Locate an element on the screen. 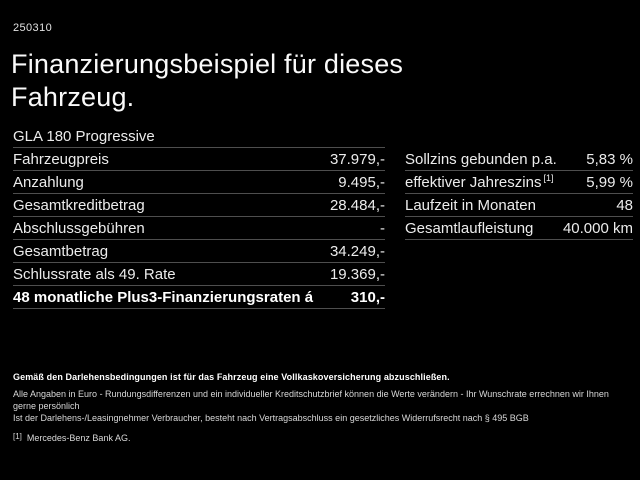  table-row: Sollzins gebunden p.a. 5,83 % is located at coordinates (519, 159).